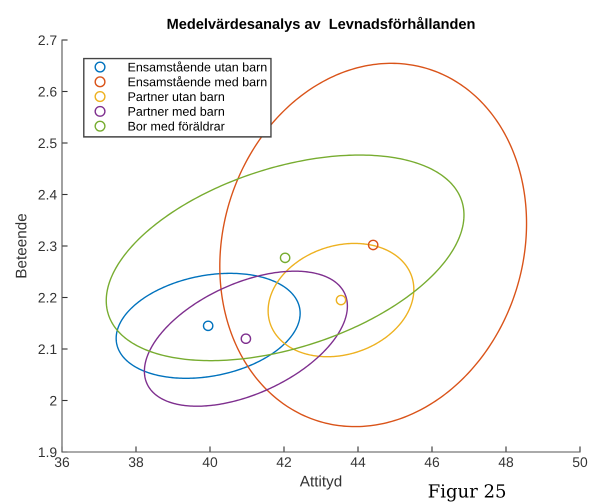  I want to click on y-tick-label: 2.6, so click(47, 91).